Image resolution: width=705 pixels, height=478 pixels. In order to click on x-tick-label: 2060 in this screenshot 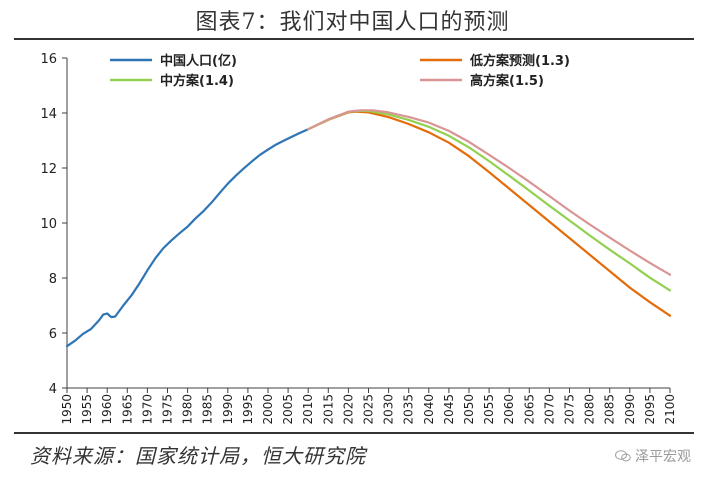, I will do `click(509, 409)`.